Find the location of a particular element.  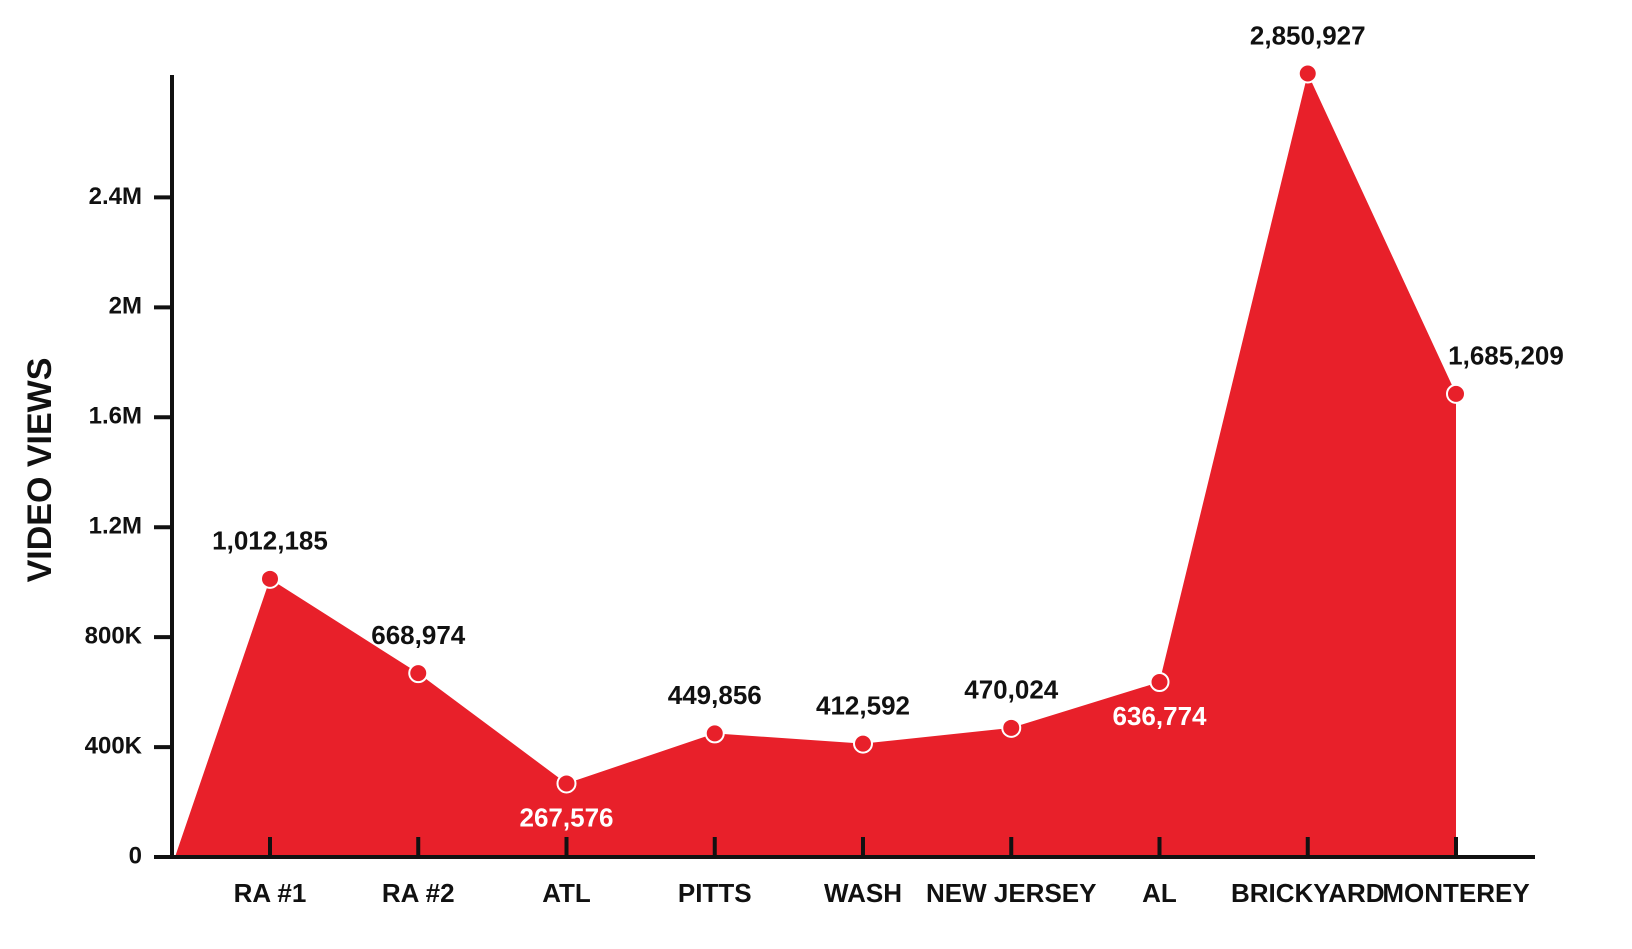

x-tick-label: RA #1 is located at coordinates (270, 893).